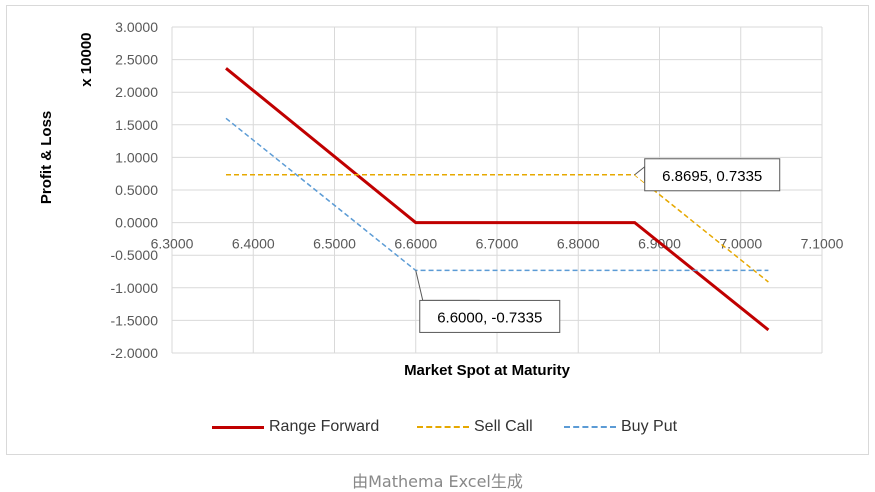 The height and width of the screenshot is (492, 875). I want to click on x-tick-label: 6.6000, so click(415, 244).